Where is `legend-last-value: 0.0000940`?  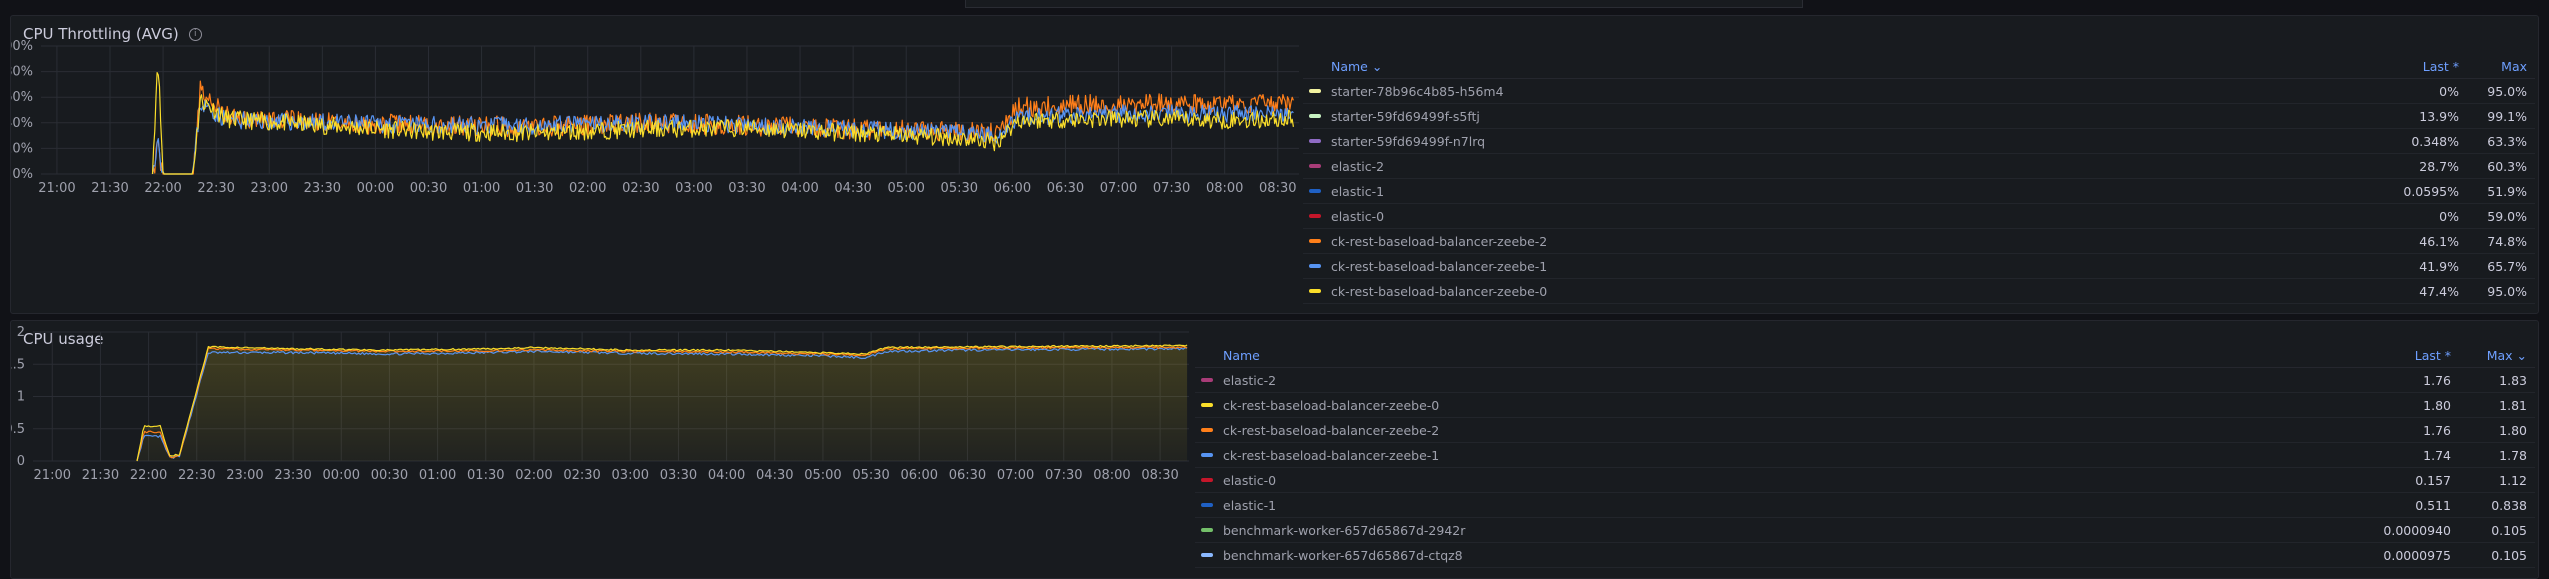 legend-last-value: 0.0000940 is located at coordinates (2417, 530).